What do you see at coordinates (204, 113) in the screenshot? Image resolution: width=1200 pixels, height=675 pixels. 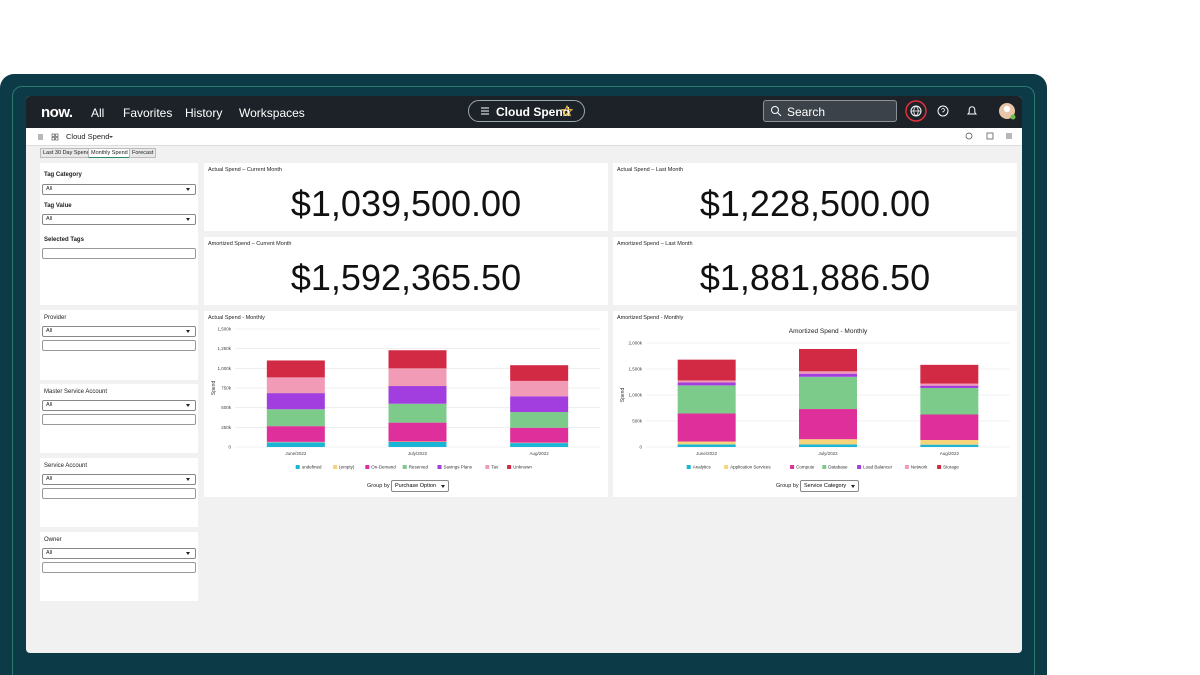 I see `nav-link: History` at bounding box center [204, 113].